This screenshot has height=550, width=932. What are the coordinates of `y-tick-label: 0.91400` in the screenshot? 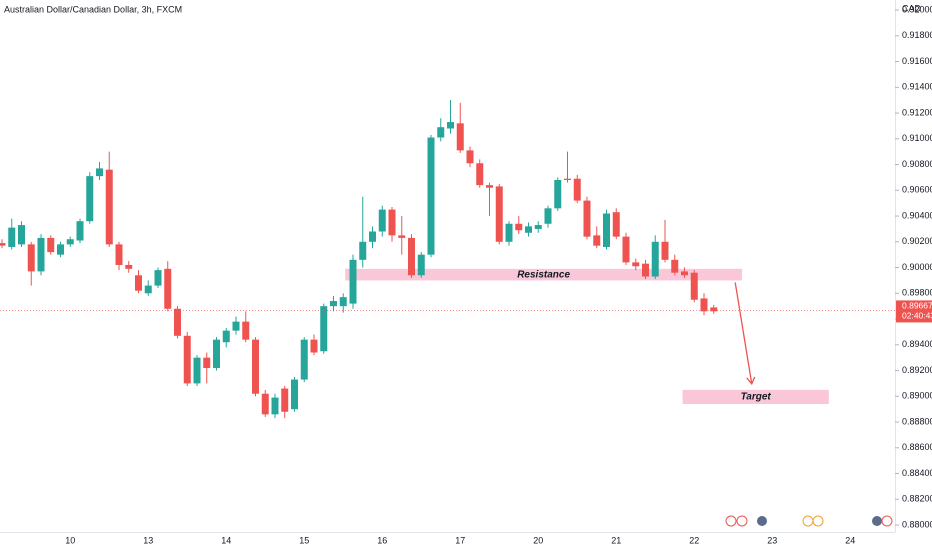 It's located at (917, 87).